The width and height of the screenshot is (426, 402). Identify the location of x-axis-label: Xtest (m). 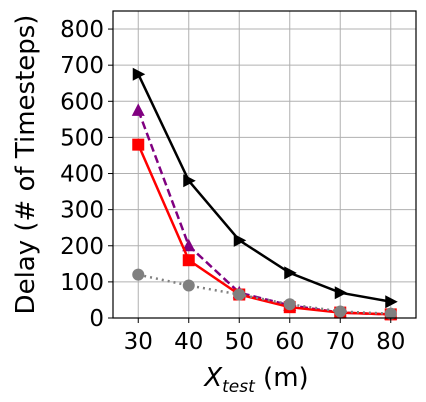
(255, 380).